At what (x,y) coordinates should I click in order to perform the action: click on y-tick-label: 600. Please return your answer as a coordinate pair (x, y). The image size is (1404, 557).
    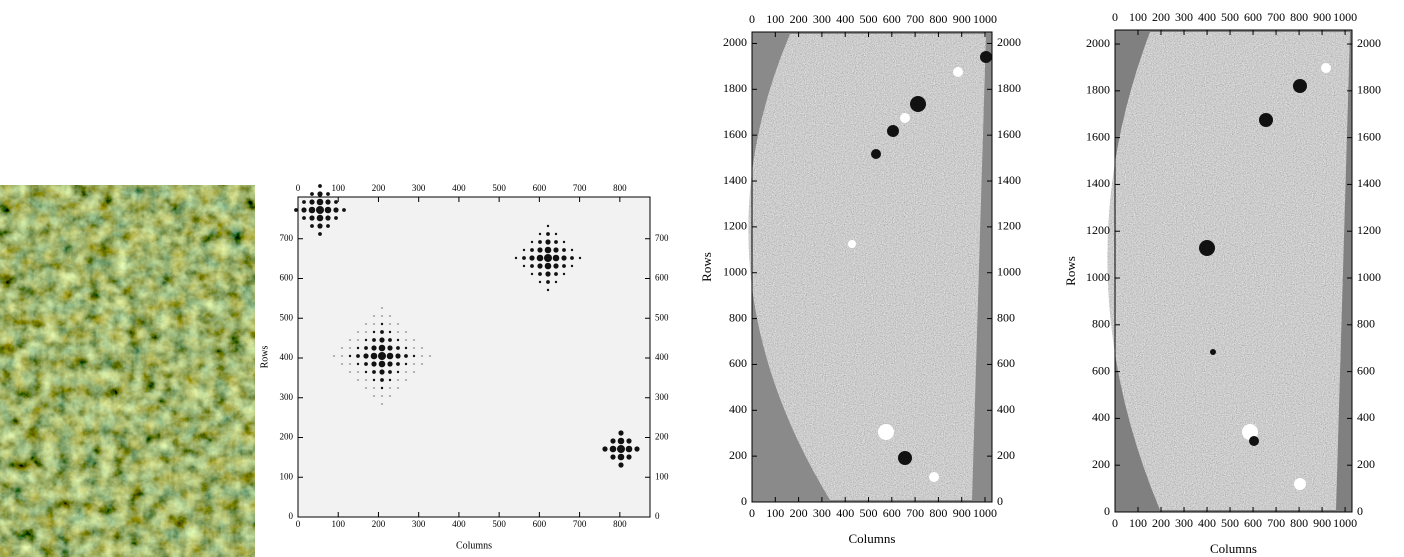
    Looking at the image, I should click on (287, 278).